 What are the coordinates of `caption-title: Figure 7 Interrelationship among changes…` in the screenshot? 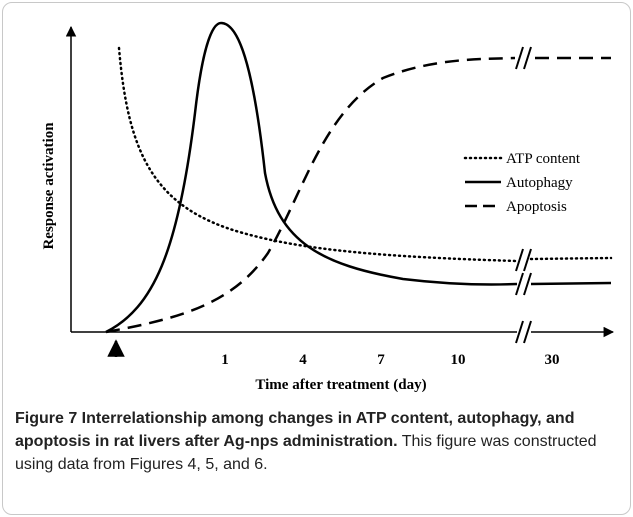 It's located at (295, 430).